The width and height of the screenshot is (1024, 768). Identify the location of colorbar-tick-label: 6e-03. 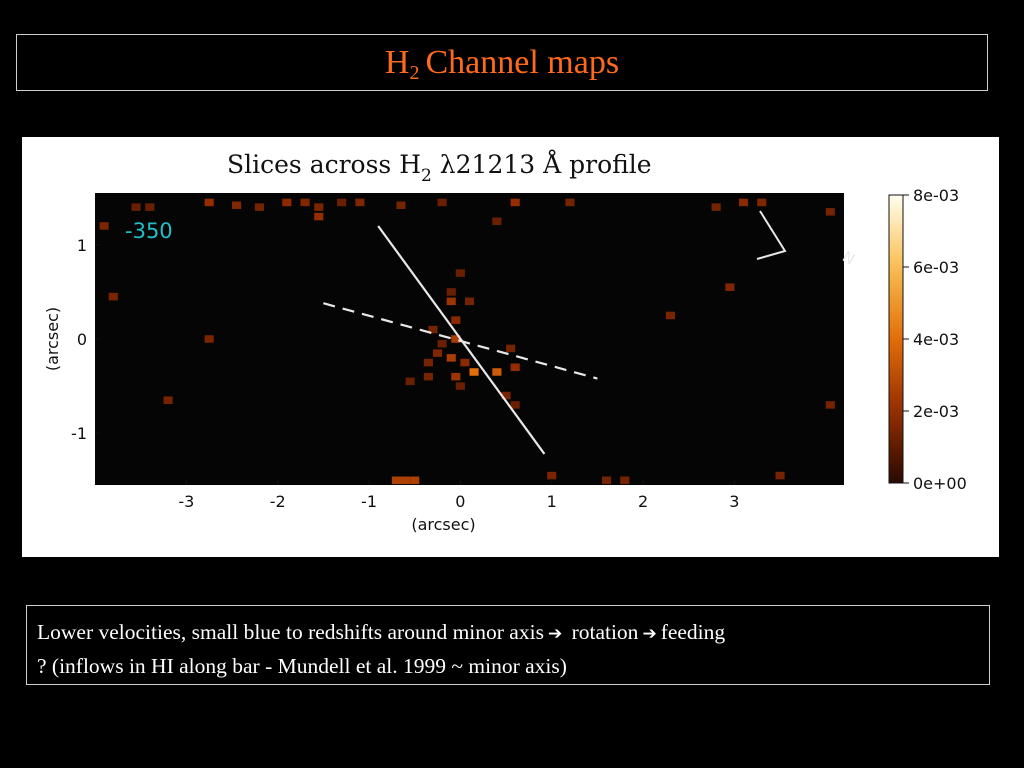
(936, 267).